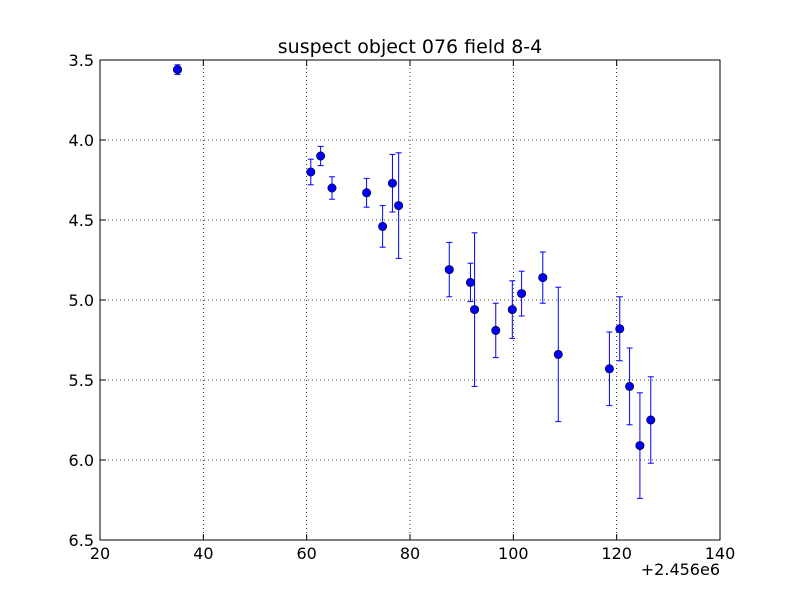 The width and height of the screenshot is (800, 604). I want to click on x-tick-label: 120, so click(616, 553).